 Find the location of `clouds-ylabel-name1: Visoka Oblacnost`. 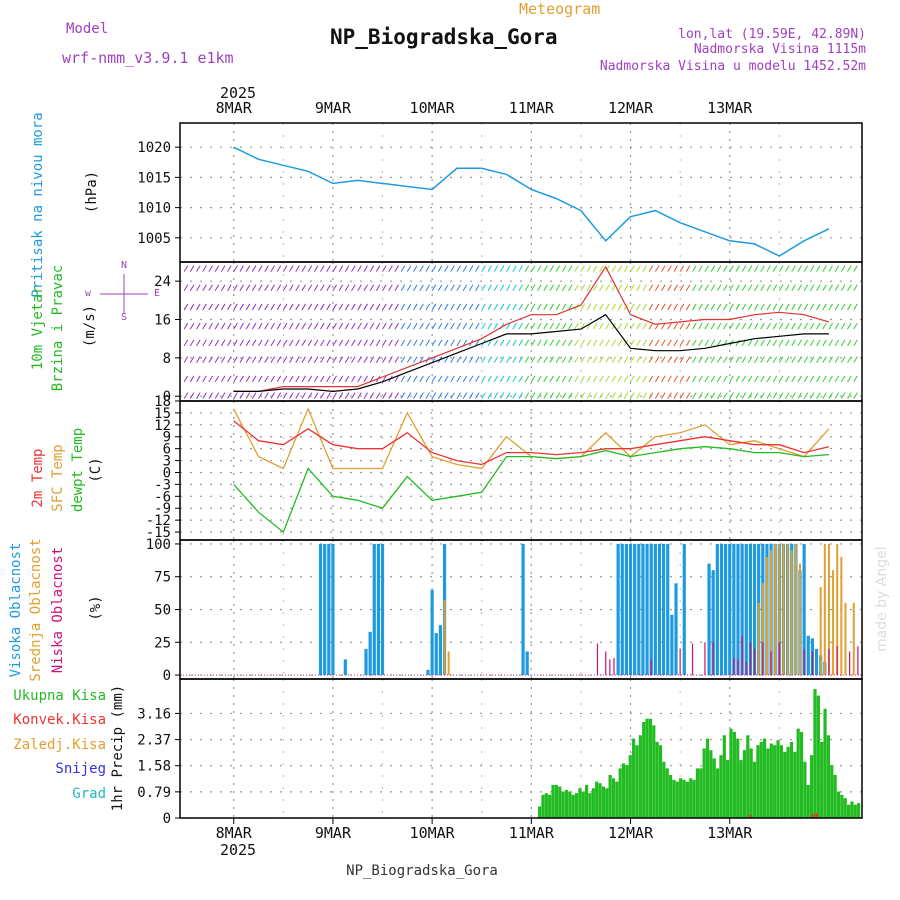

clouds-ylabel-name1: Visoka Oblacnost is located at coordinates (16, 610).